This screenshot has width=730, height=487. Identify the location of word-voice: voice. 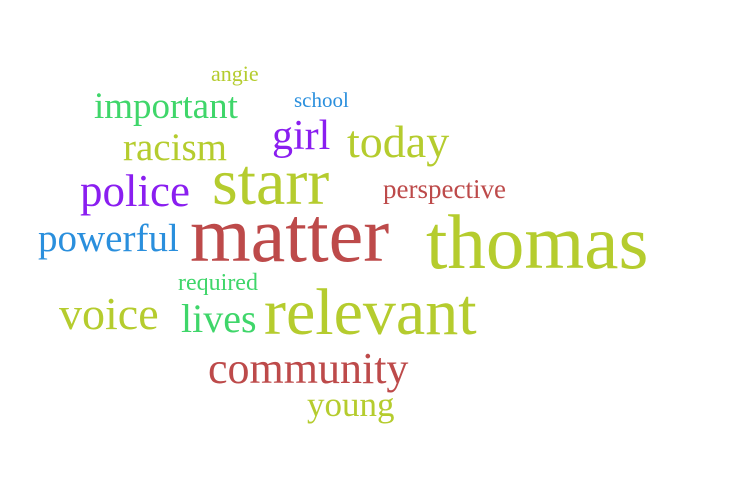
(109, 313).